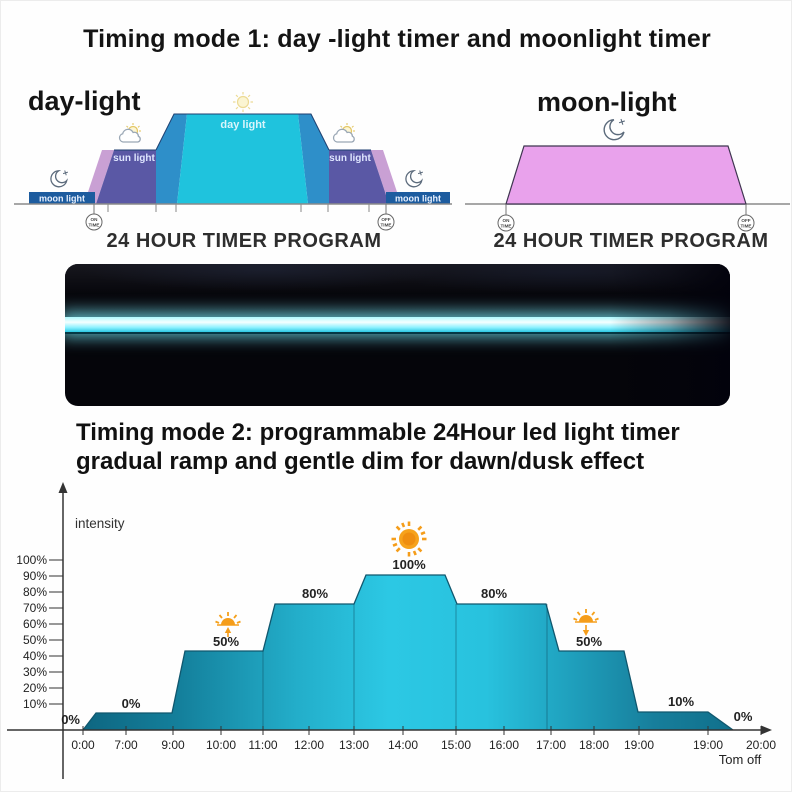 Image resolution: width=792 pixels, height=792 pixels. Describe the element at coordinates (84, 101) in the screenshot. I see `daylight-heading: day-light` at that location.